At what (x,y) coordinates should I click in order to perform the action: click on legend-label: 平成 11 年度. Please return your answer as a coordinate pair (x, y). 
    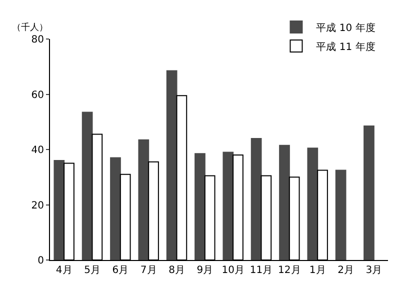
    Looking at the image, I should click on (346, 46).